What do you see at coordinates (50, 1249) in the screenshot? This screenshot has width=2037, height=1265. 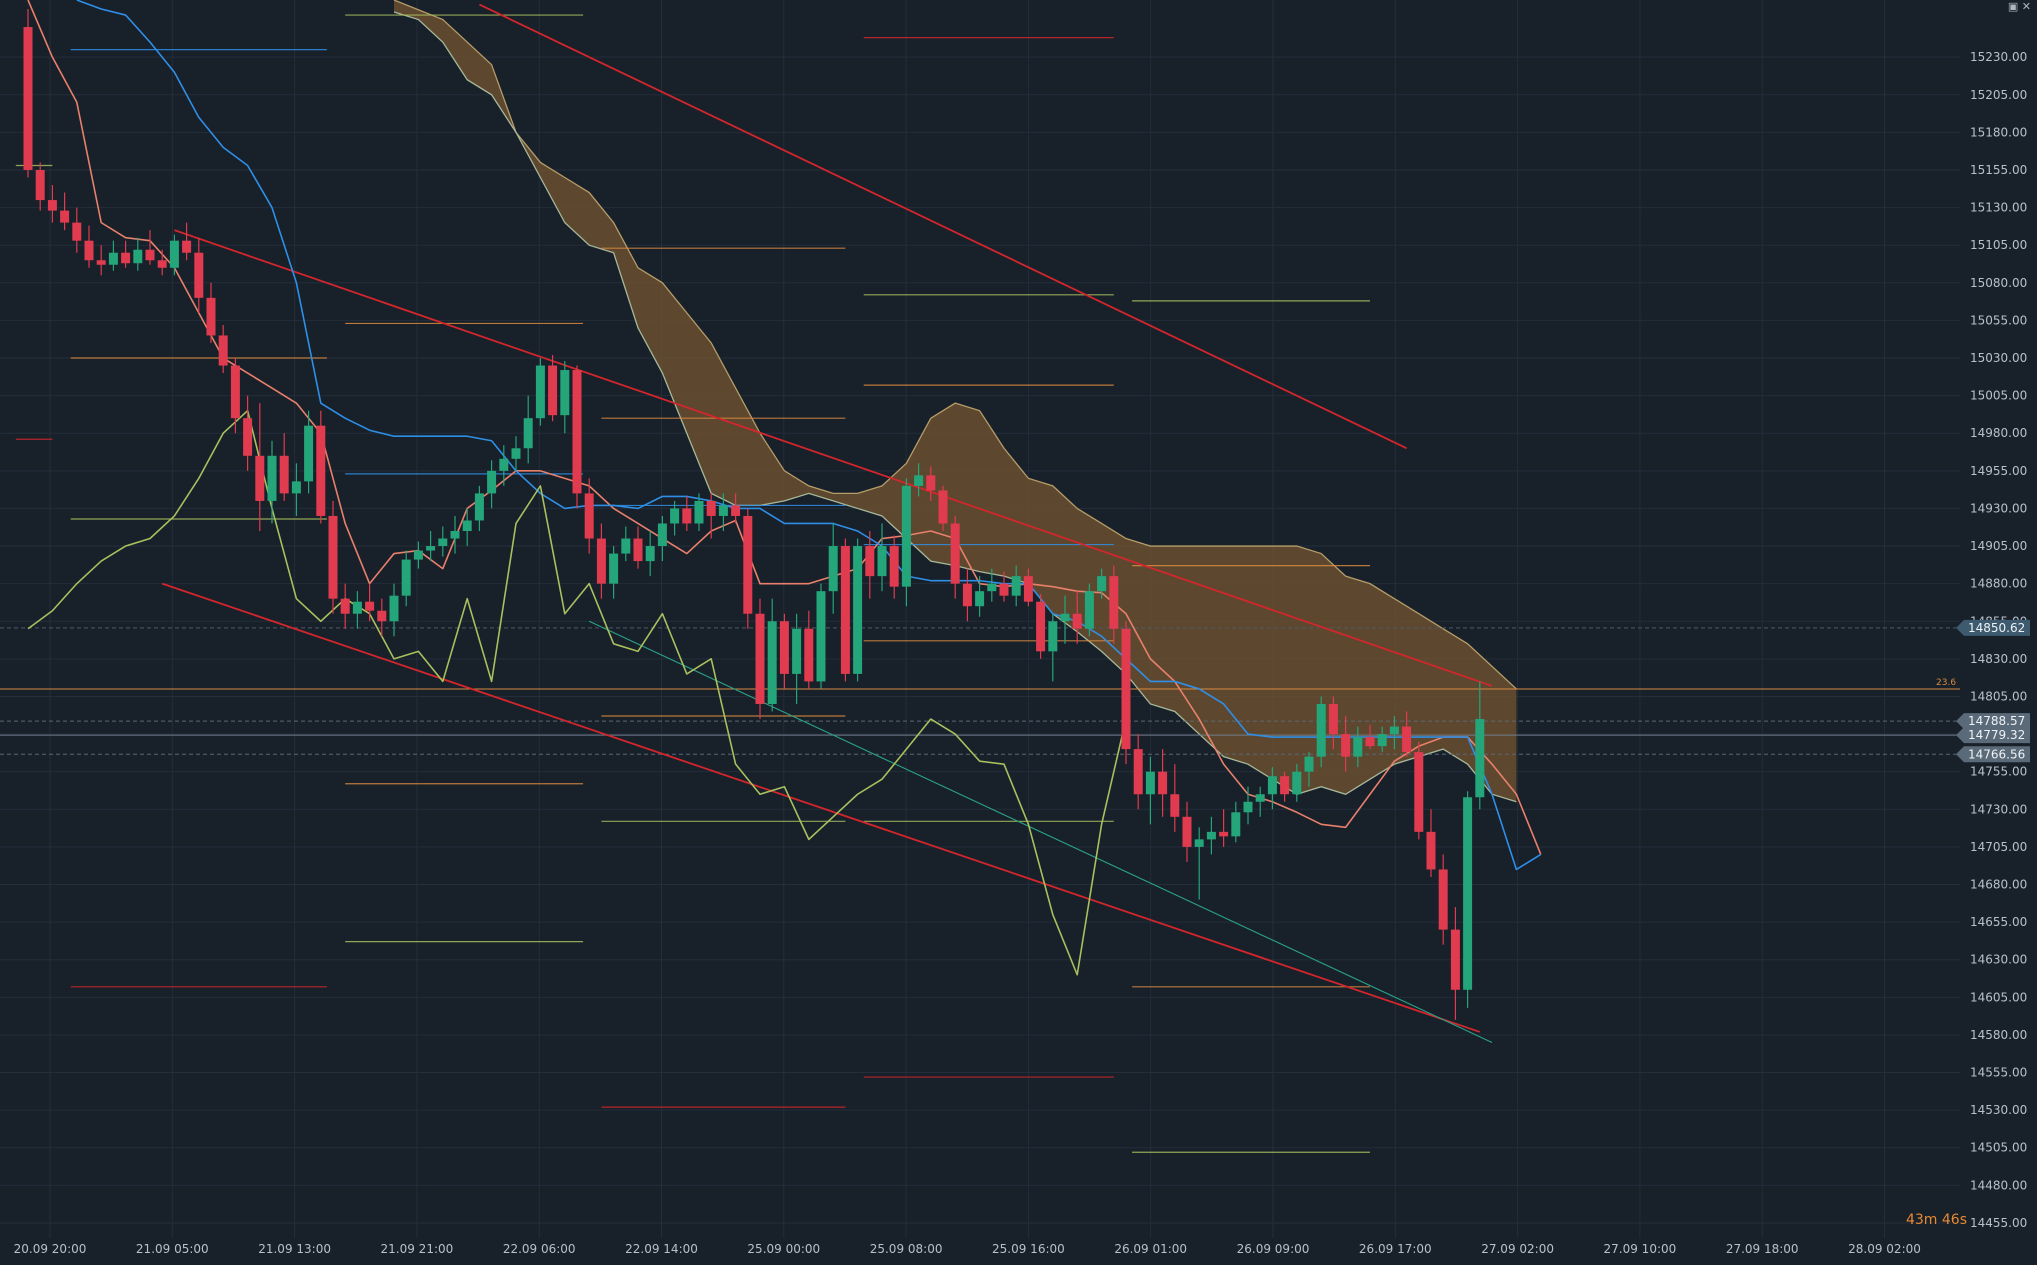 I see `time-tick-label: 20.09 20:00` at bounding box center [50, 1249].